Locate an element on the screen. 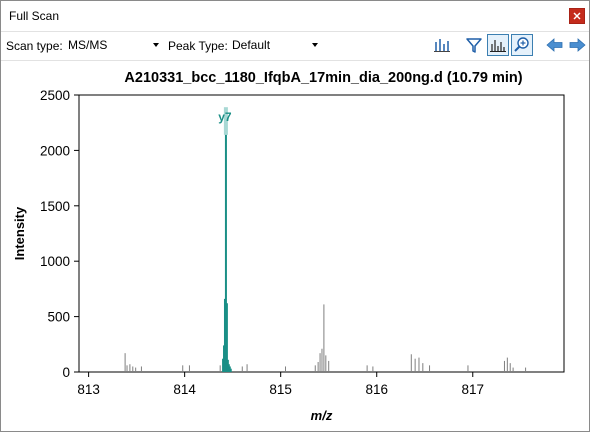  x-tick-label: 813 is located at coordinates (88, 389).